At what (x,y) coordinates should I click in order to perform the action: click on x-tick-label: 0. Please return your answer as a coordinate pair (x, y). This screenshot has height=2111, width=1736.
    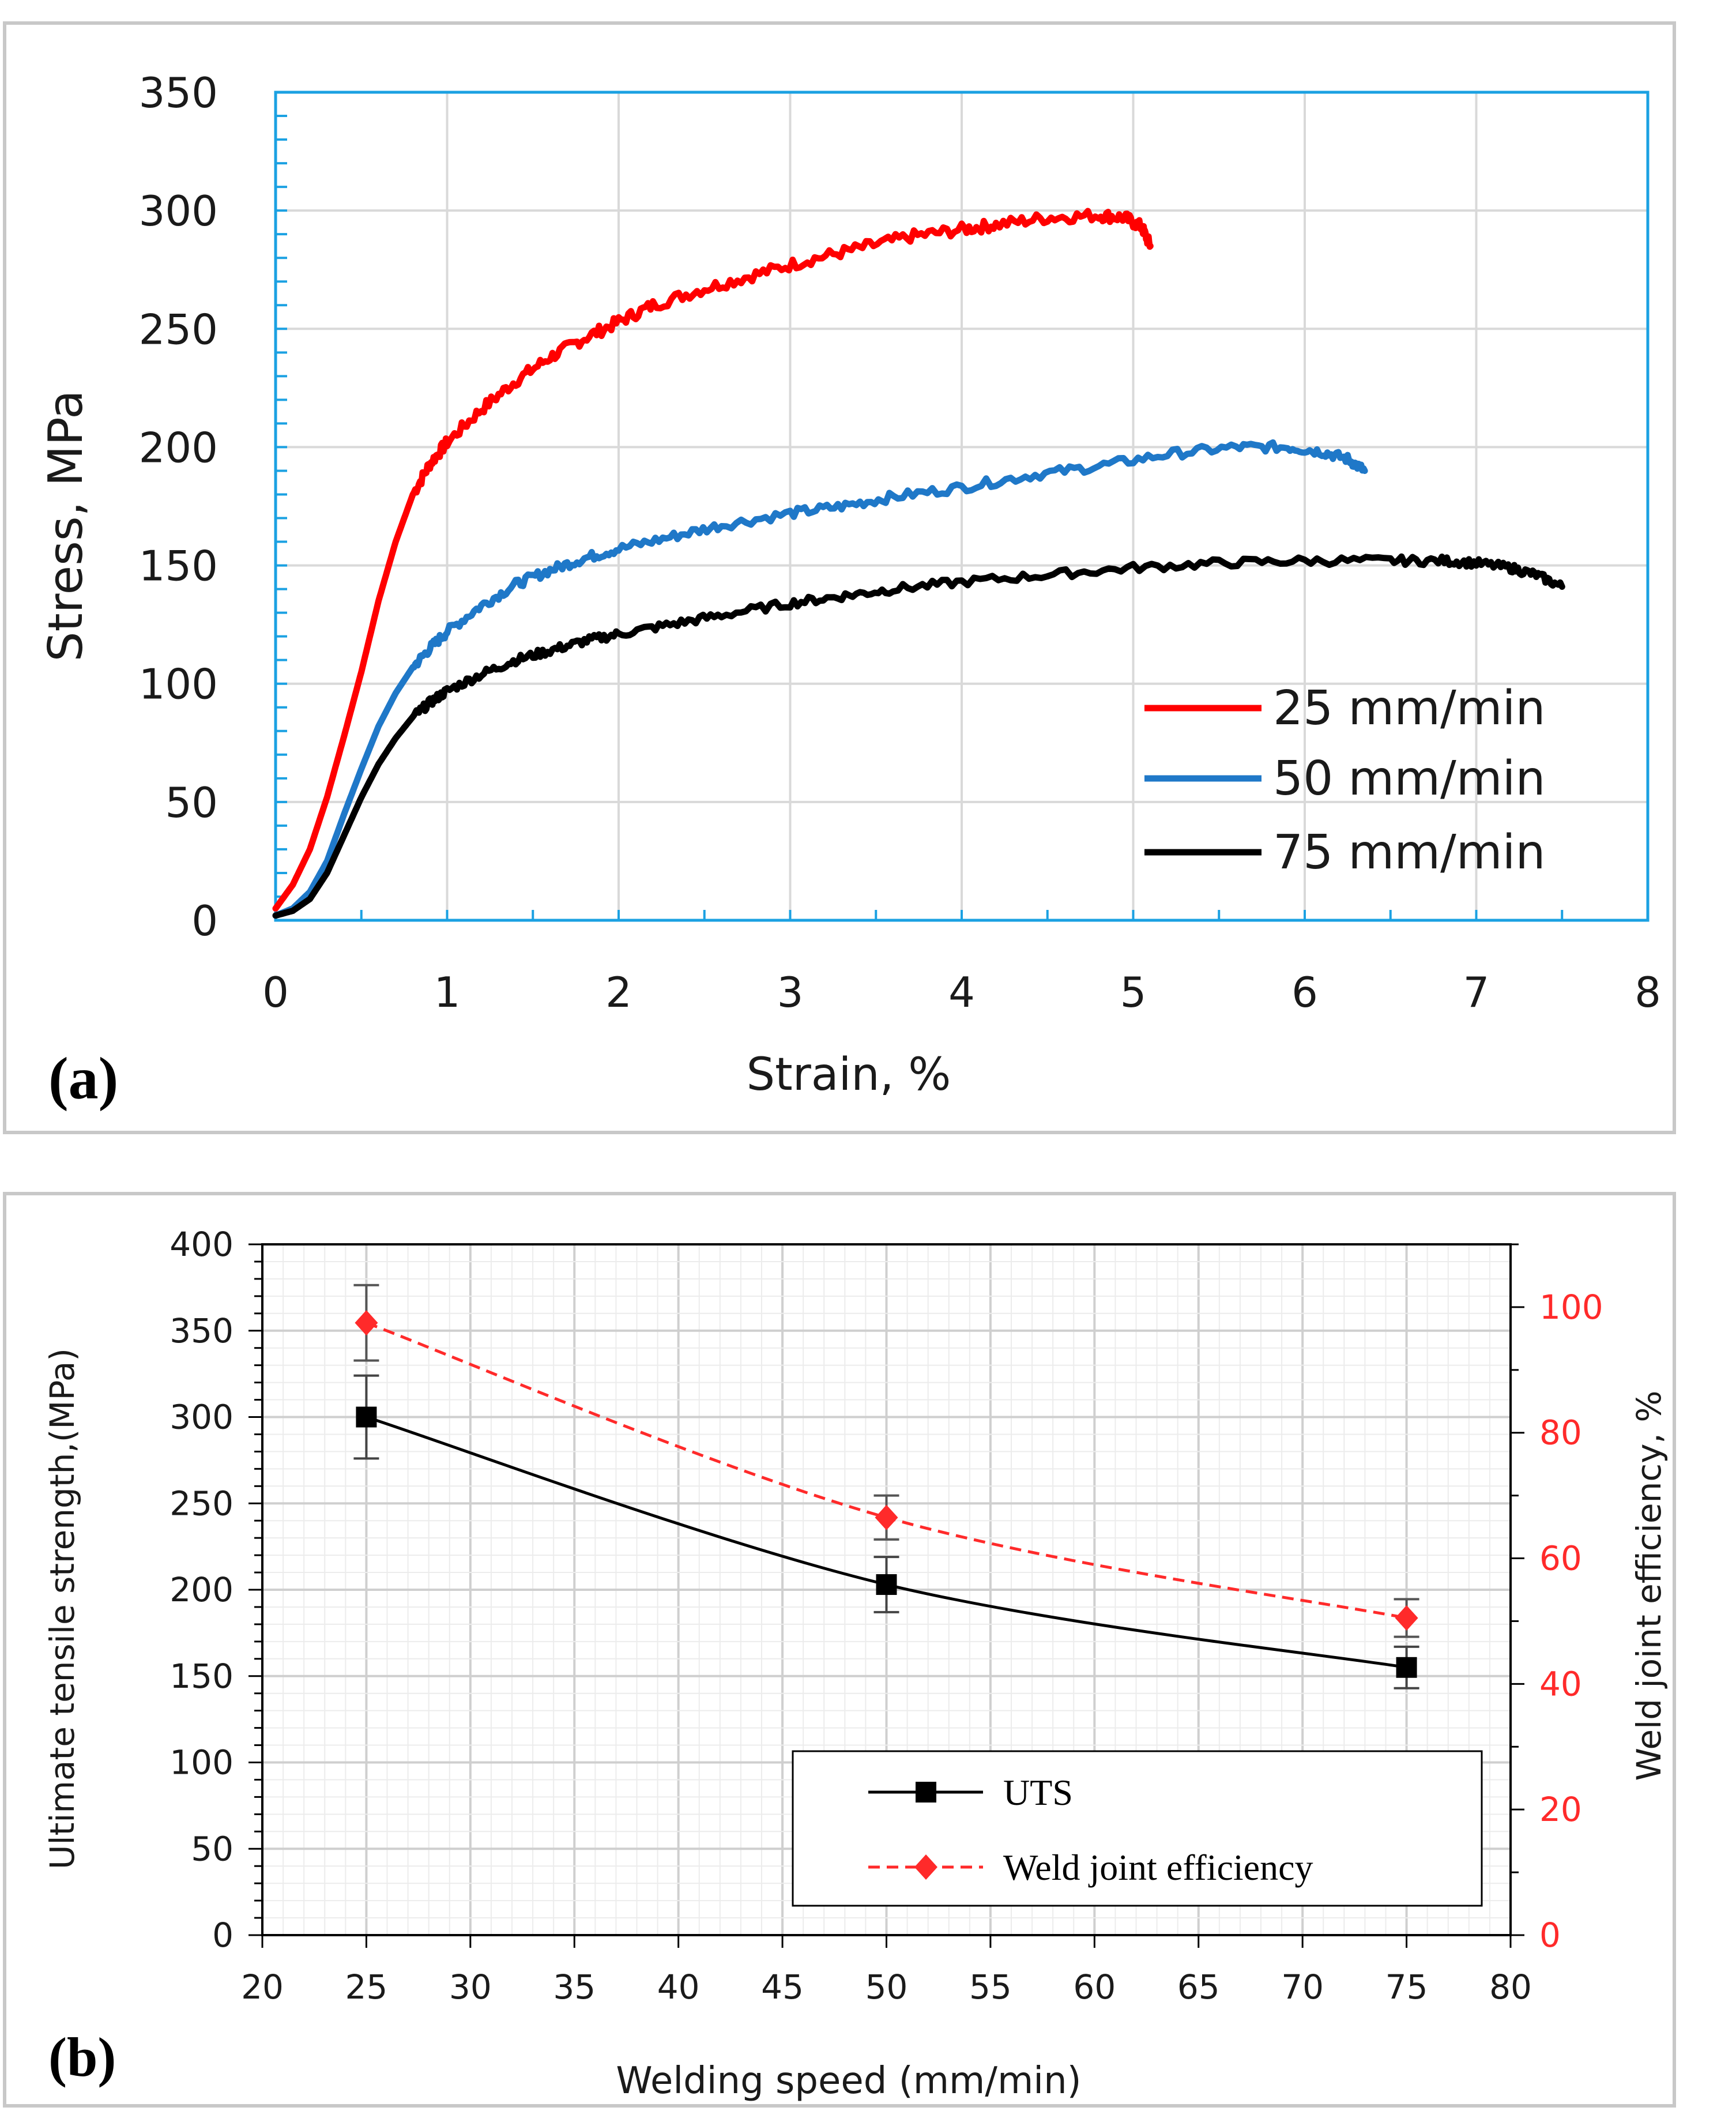
    Looking at the image, I should click on (275, 992).